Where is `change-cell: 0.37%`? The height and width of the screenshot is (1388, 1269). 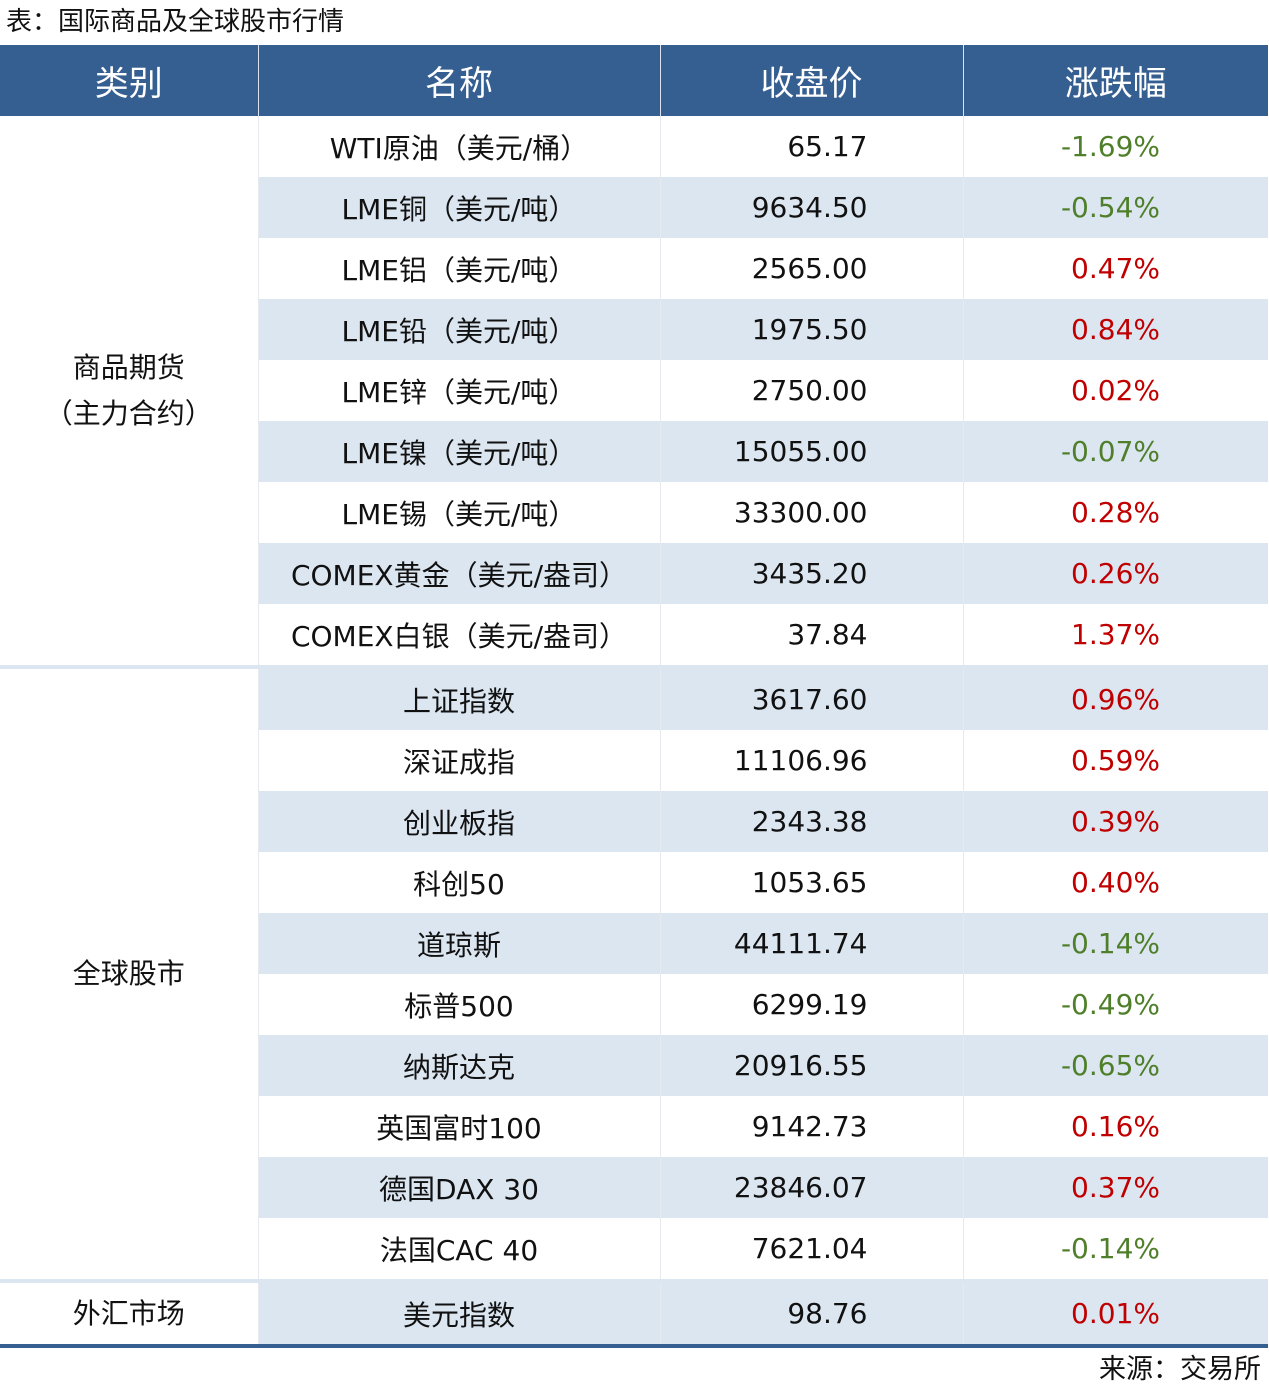
change-cell: 0.37% is located at coordinates (1115, 1187).